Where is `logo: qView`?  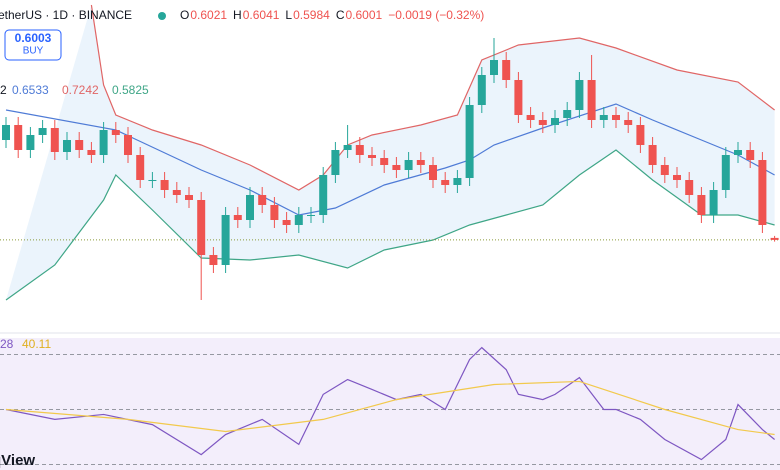 logo: qView is located at coordinates (17, 460).